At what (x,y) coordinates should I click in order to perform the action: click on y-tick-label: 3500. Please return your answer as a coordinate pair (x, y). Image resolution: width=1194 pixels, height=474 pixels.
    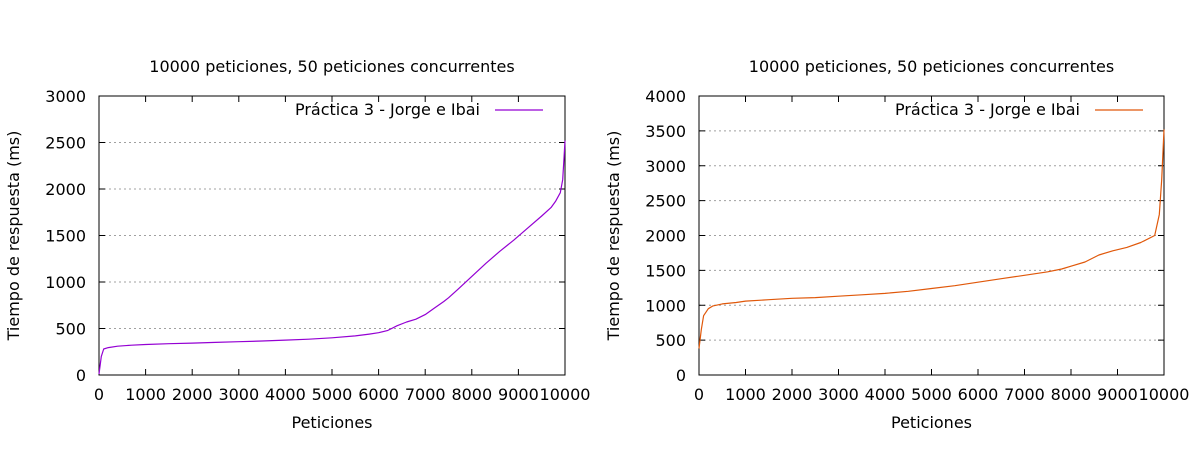
    Looking at the image, I should click on (665, 131).